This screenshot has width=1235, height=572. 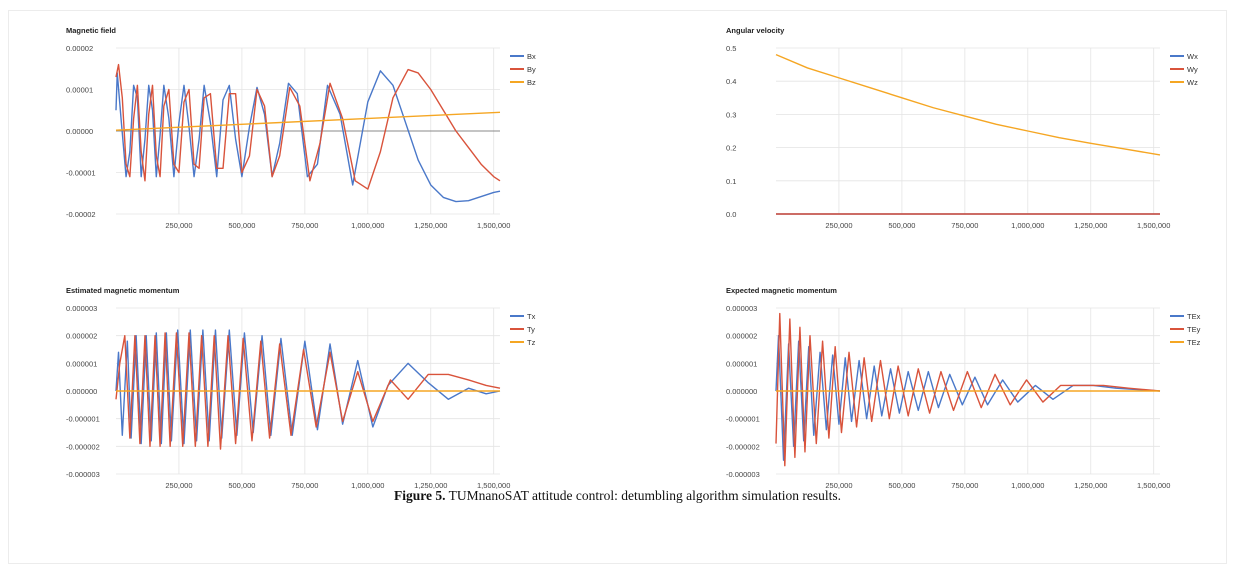 What do you see at coordinates (81, 173) in the screenshot?
I see `y-tick-label: -0.00001` at bounding box center [81, 173].